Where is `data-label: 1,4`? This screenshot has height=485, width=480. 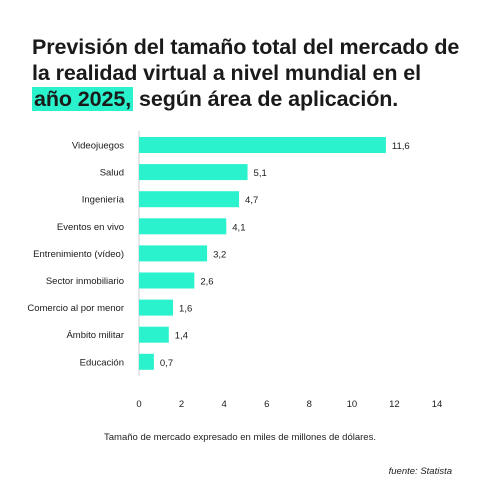
data-label: 1,4 is located at coordinates (181, 336).